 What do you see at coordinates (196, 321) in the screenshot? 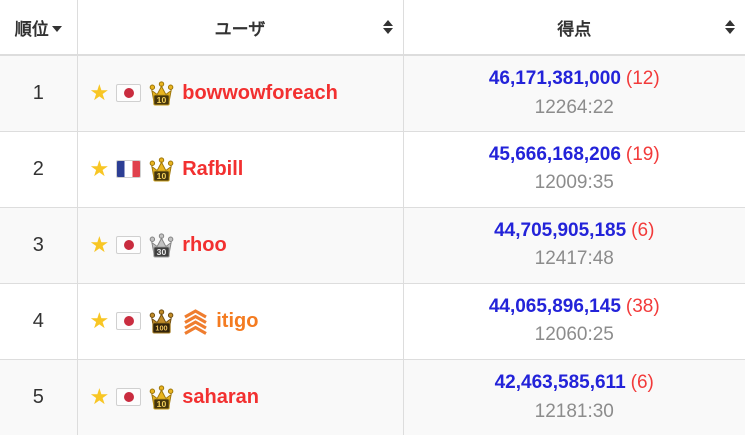
I see `promotion-chevrons-icon` at bounding box center [196, 321].